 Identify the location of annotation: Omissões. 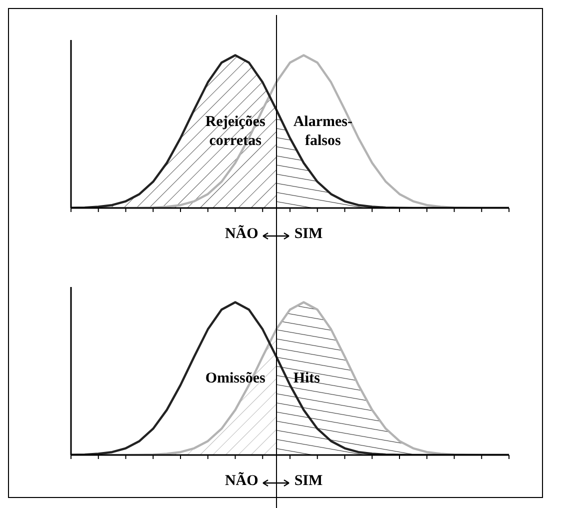
(235, 379).